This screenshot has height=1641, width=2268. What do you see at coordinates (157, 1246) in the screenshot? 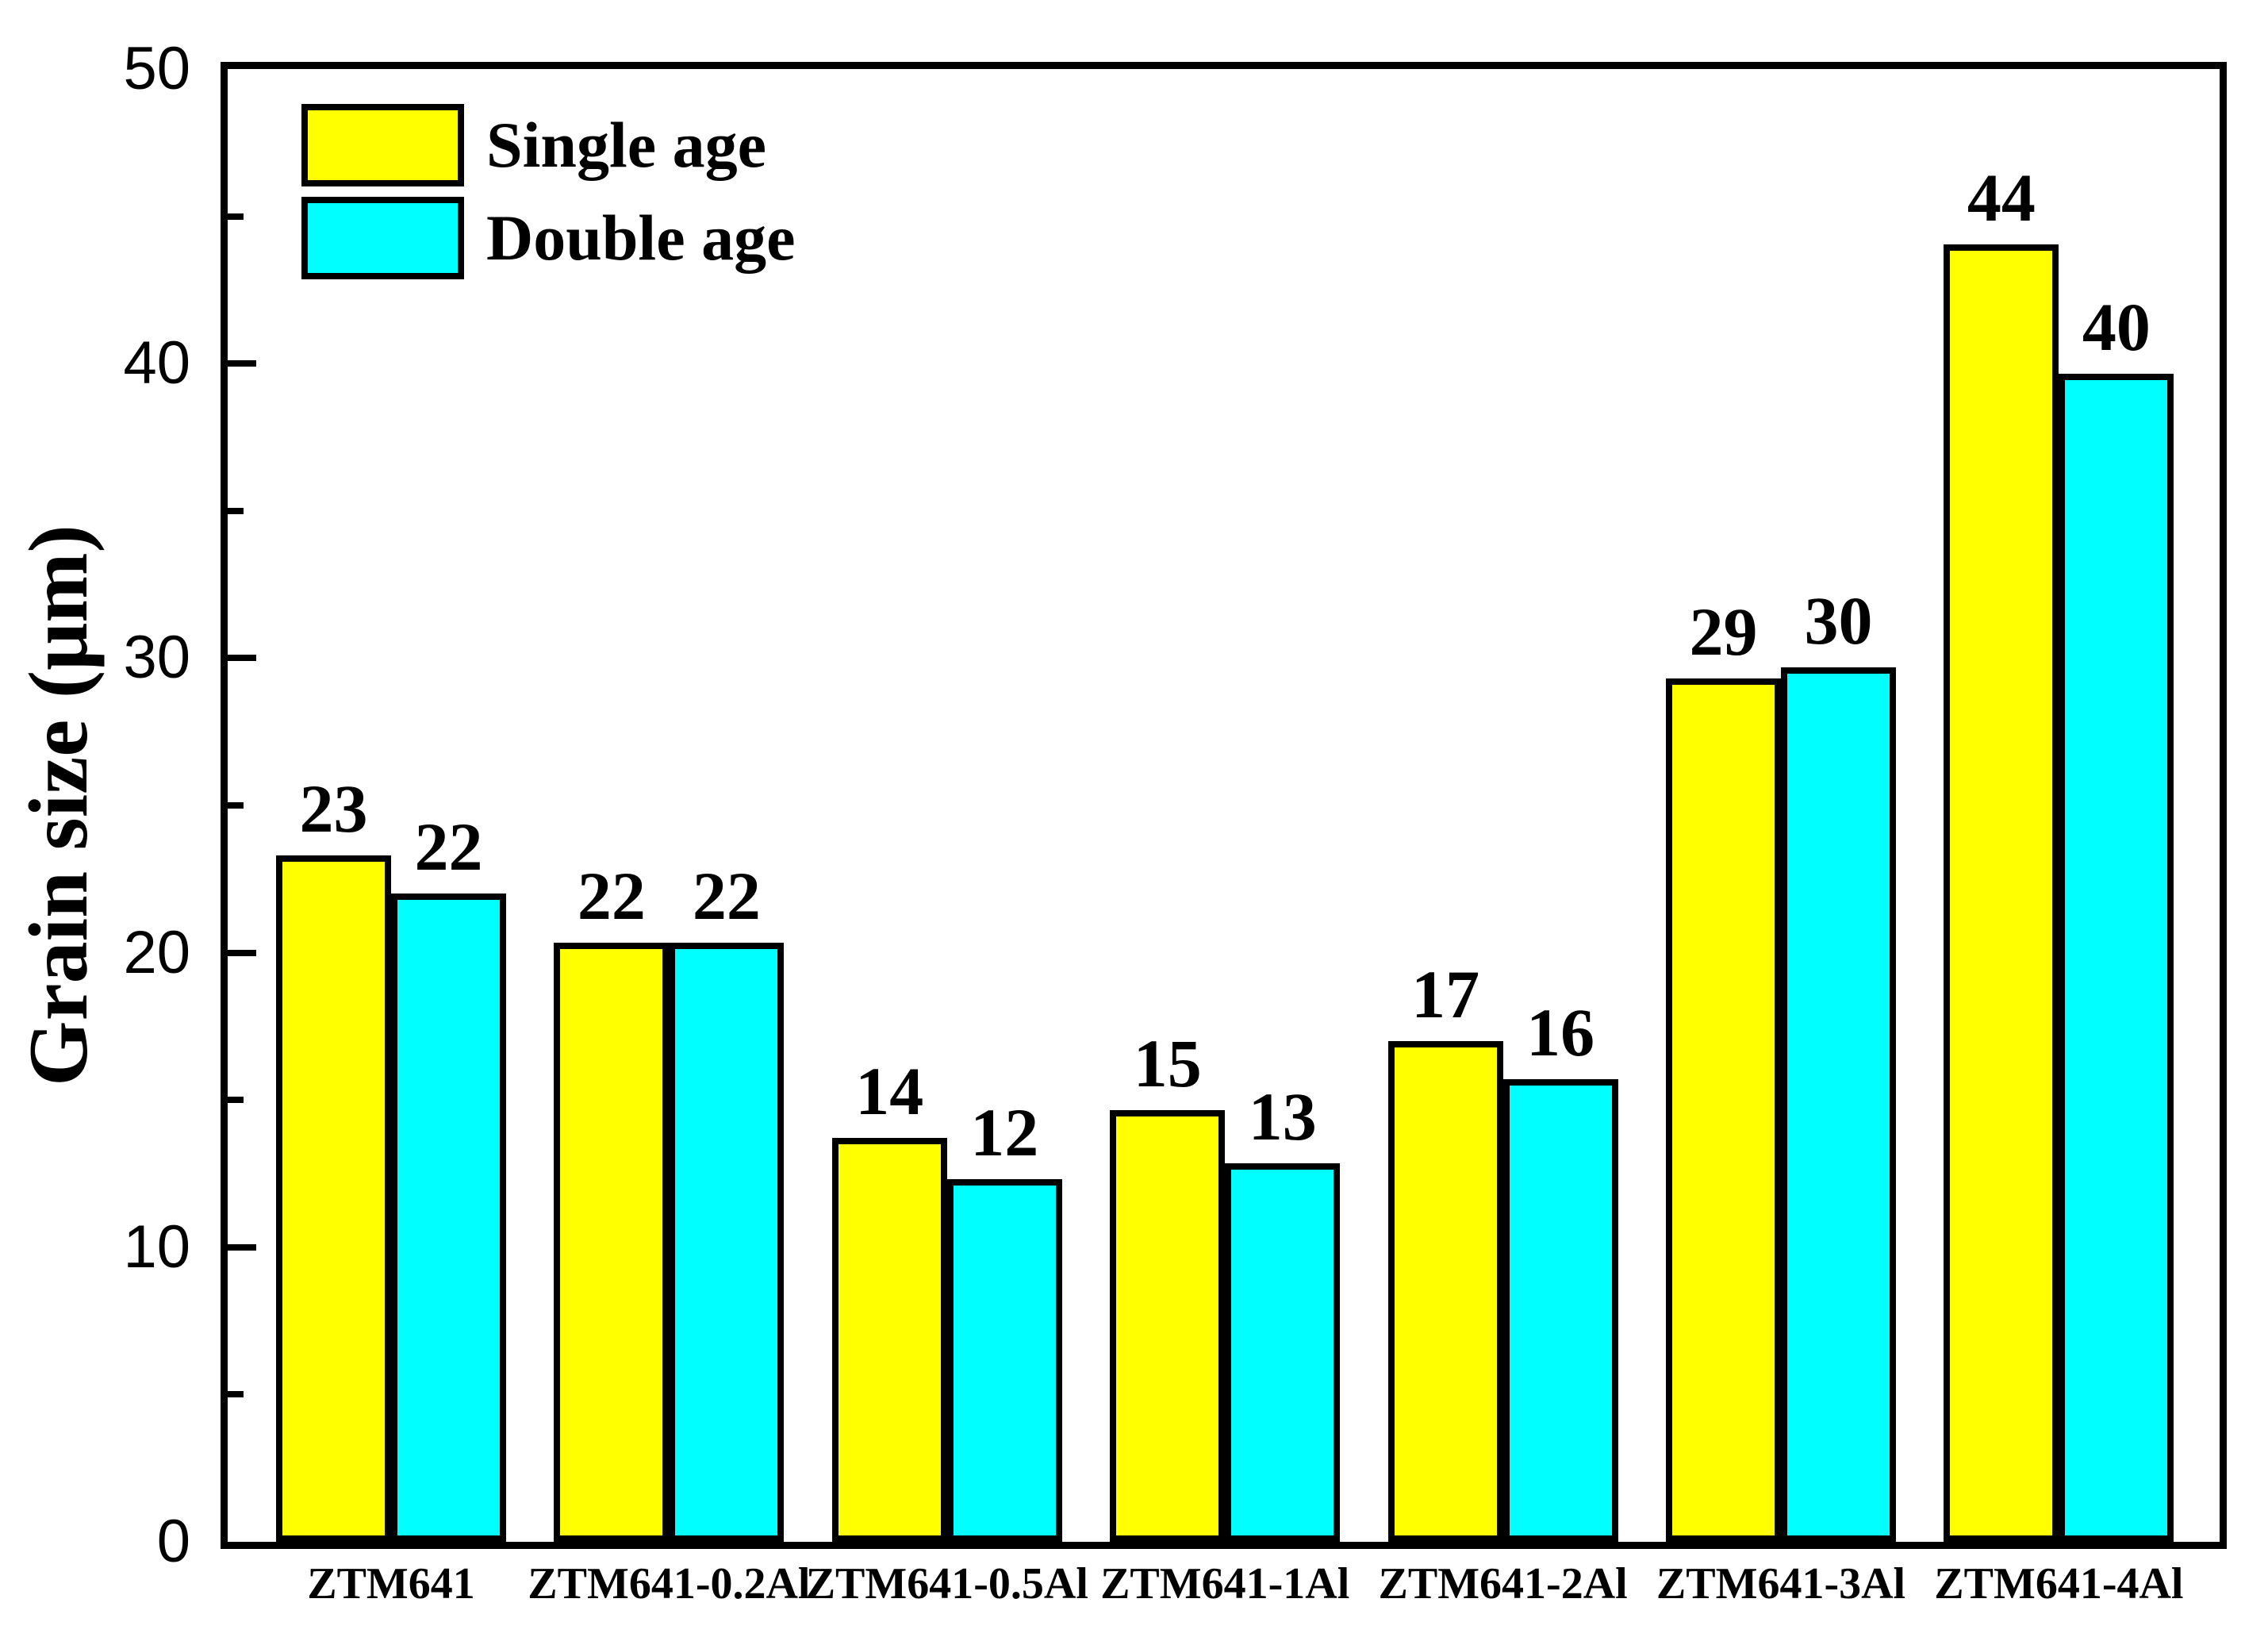
I see `y-axis-tick-label: 10` at bounding box center [157, 1246].